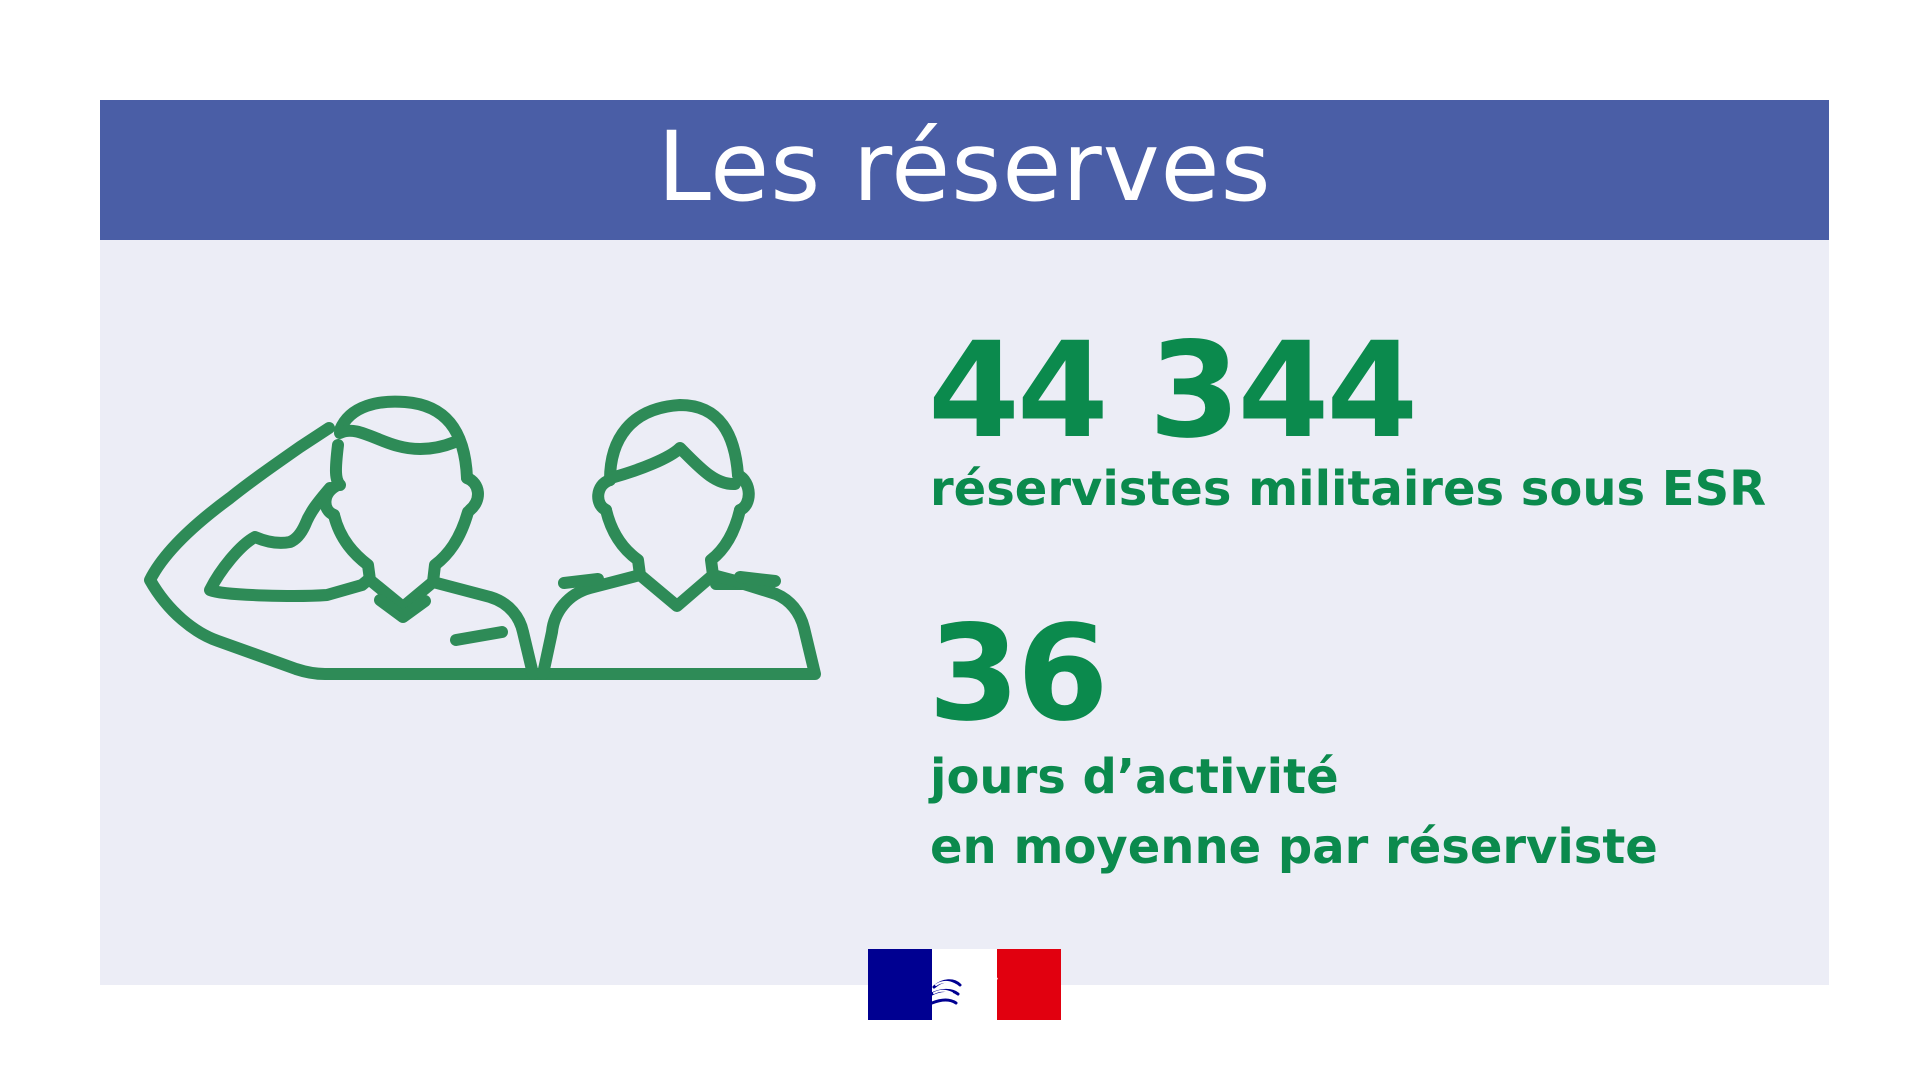 Image resolution: width=1920 pixels, height=1080 pixels. Describe the element at coordinates (1294, 846) in the screenshot. I see `activity-days-label-line2: en moyenne par réserviste` at that location.